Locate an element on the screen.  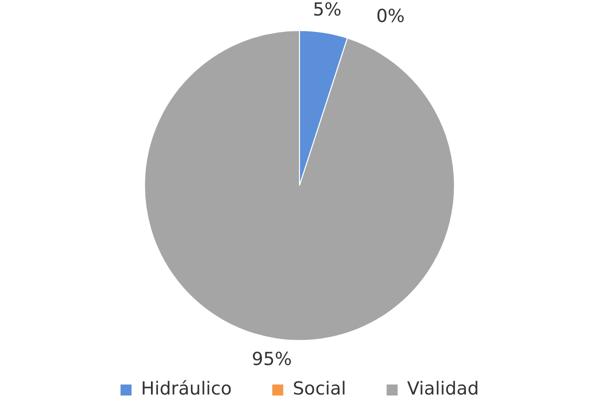
legend-label: Social is located at coordinates (319, 389).